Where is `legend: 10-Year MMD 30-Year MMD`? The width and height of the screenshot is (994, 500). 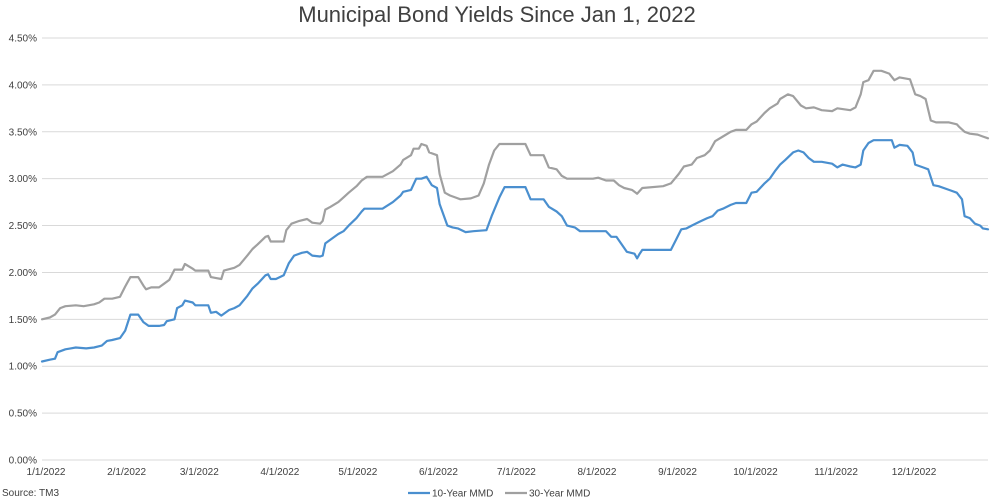 legend: 10-Year MMD 30-Year MMD is located at coordinates (499, 494).